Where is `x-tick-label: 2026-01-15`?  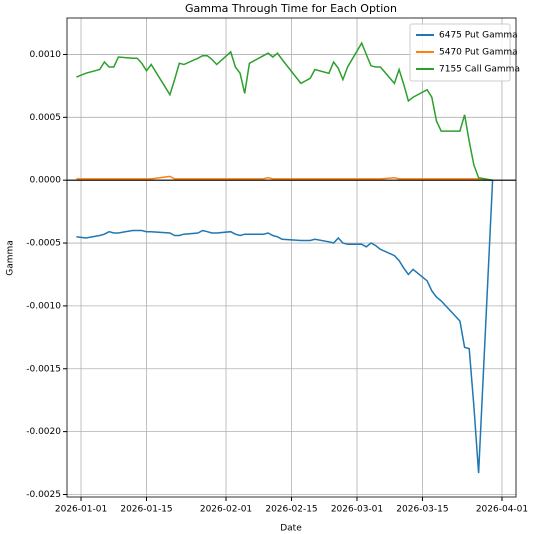
x-tick-label: 2026-01-15 is located at coordinates (146, 510).